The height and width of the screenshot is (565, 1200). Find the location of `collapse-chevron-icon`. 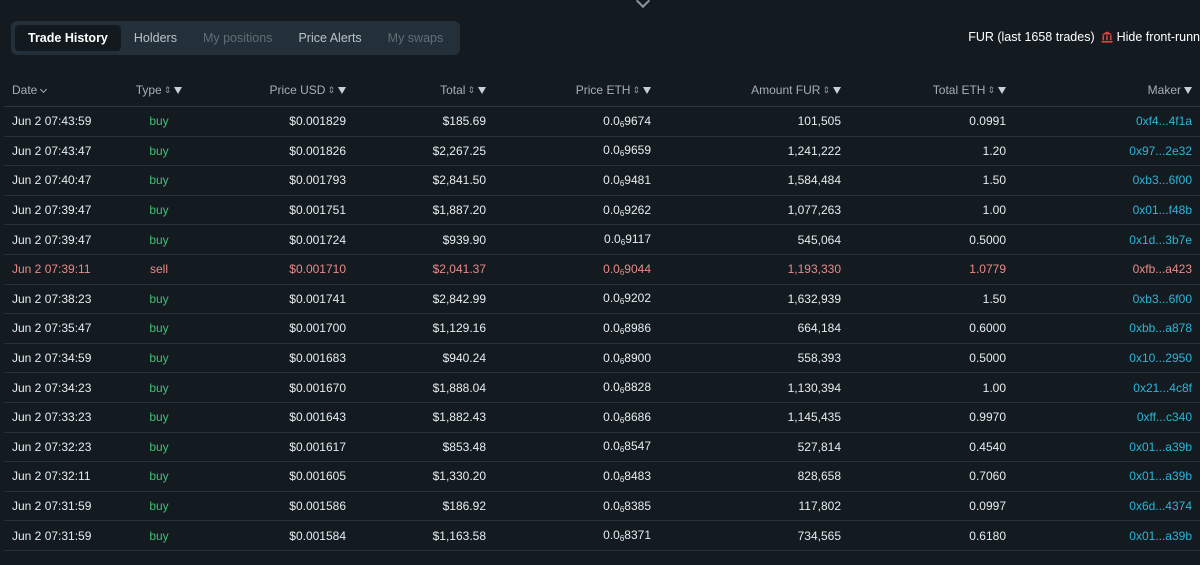

collapse-chevron-icon is located at coordinates (643, 4).